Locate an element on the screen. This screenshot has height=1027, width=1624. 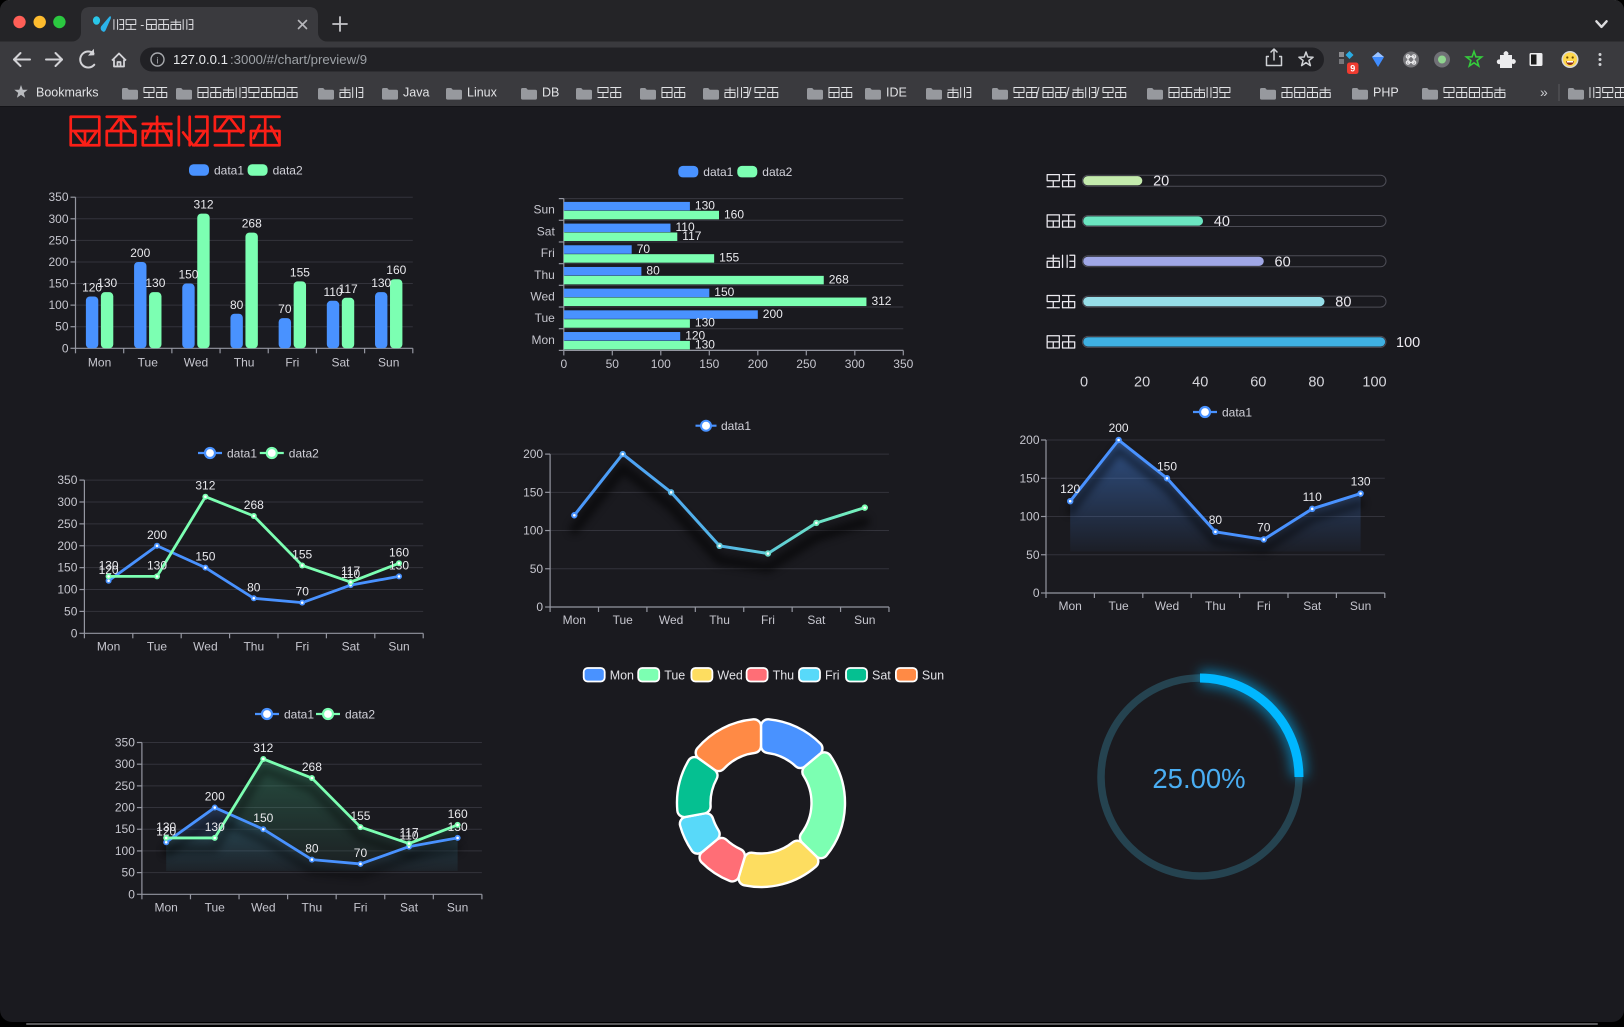
svg-text: 25.00% is located at coordinates (1198, 778).